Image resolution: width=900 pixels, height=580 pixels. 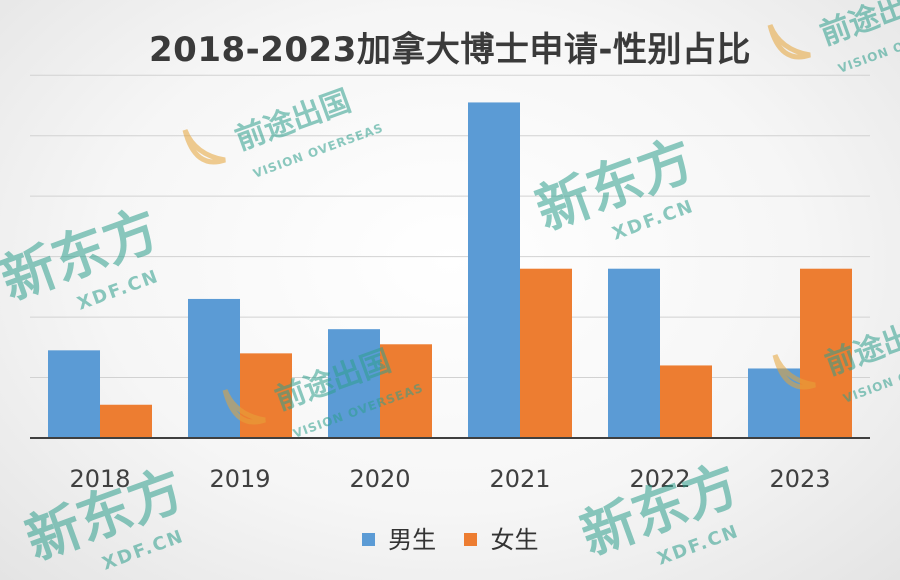 I want to click on bar-male-2018, so click(x=74, y=394).